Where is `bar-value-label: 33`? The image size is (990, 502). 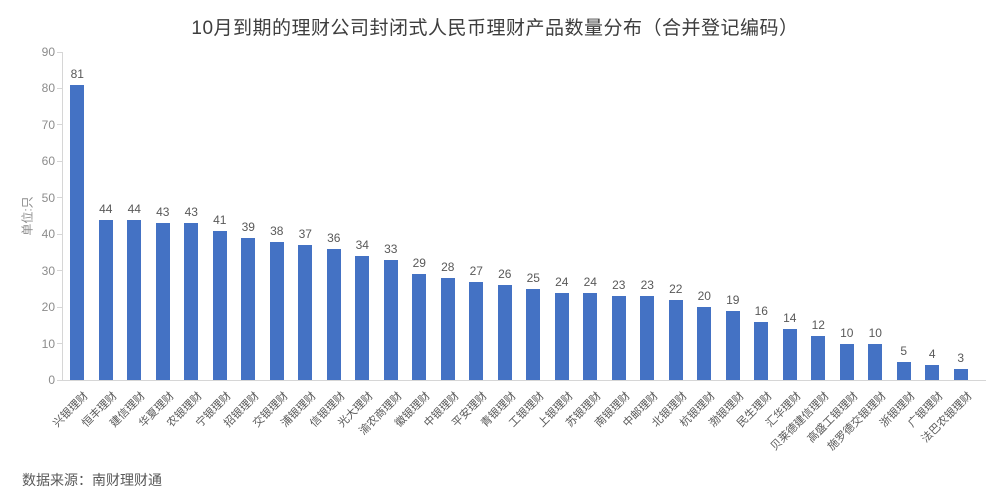
bar-value-label: 33 is located at coordinates (391, 248).